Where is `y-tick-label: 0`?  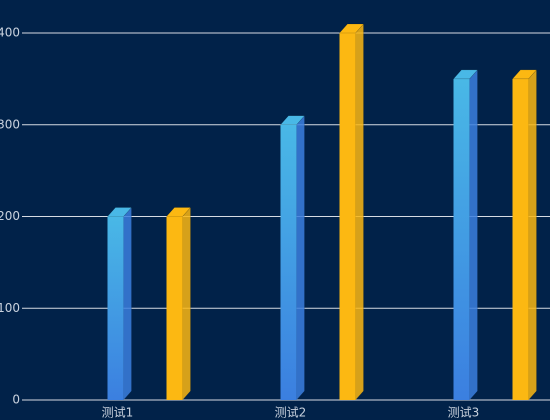
y-tick-label: 0 is located at coordinates (16, 400).